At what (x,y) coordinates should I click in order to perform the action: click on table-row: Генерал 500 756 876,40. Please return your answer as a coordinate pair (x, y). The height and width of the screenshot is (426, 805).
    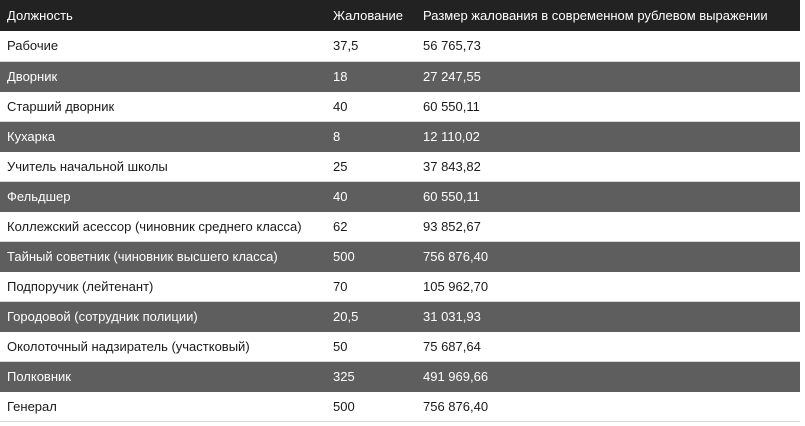
    Looking at the image, I should click on (400, 406).